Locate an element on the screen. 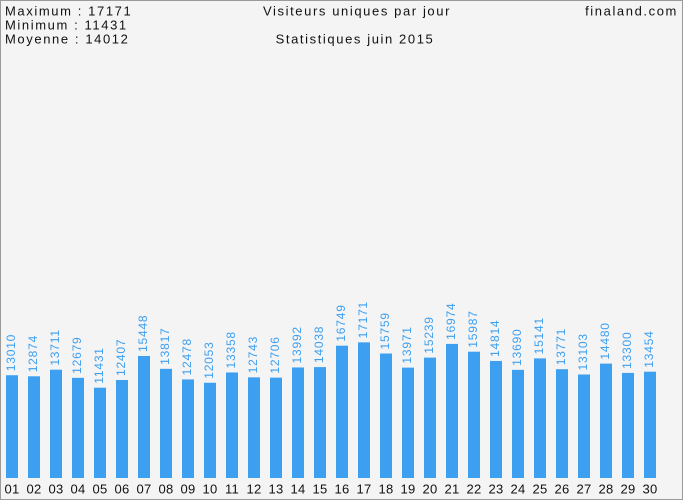  value-label: 15239 is located at coordinates (429, 334).